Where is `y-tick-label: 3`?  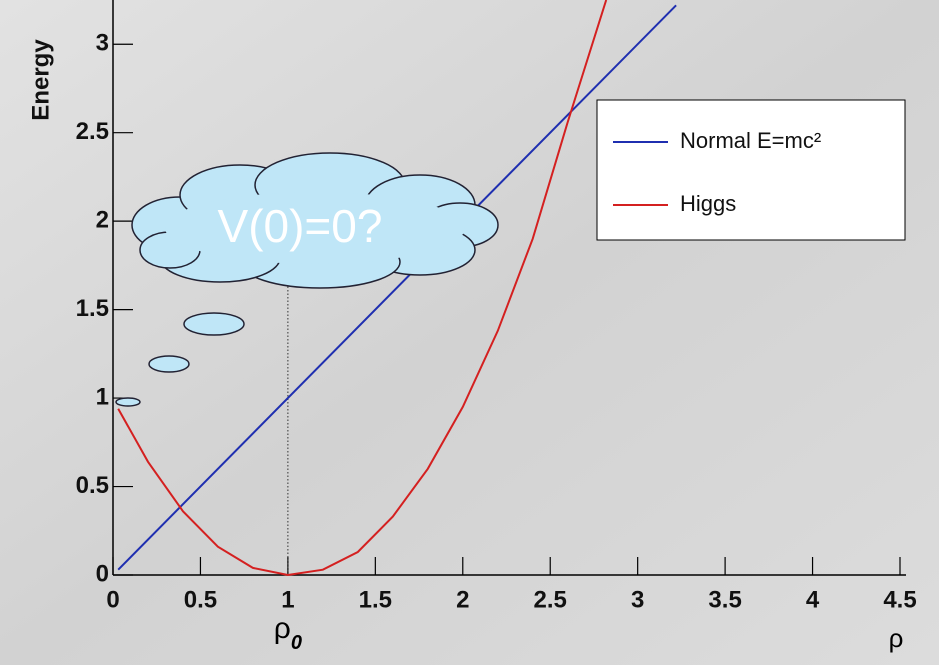 y-tick-label: 3 is located at coordinates (102, 43).